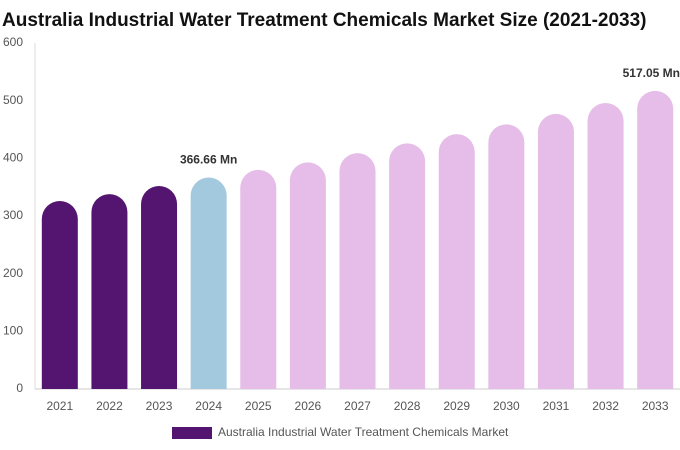 This screenshot has height=450, width=680. Describe the element at coordinates (655, 406) in the screenshot. I see `x-tick-label: 2033` at that location.